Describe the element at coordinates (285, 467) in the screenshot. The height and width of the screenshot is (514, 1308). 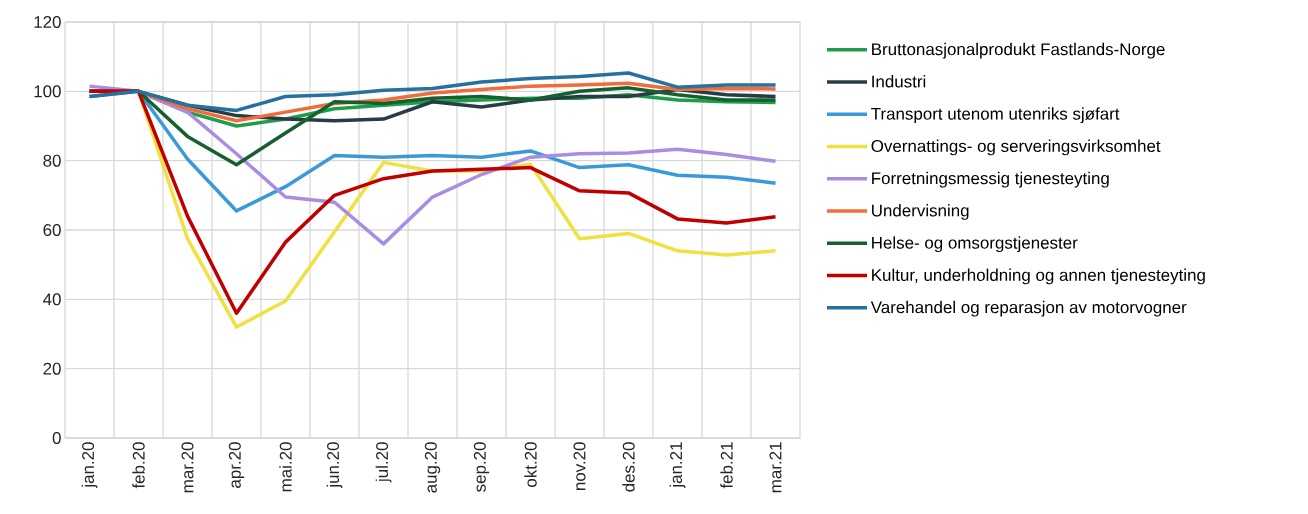
I see `x-tick-label: mai.20` at that location.